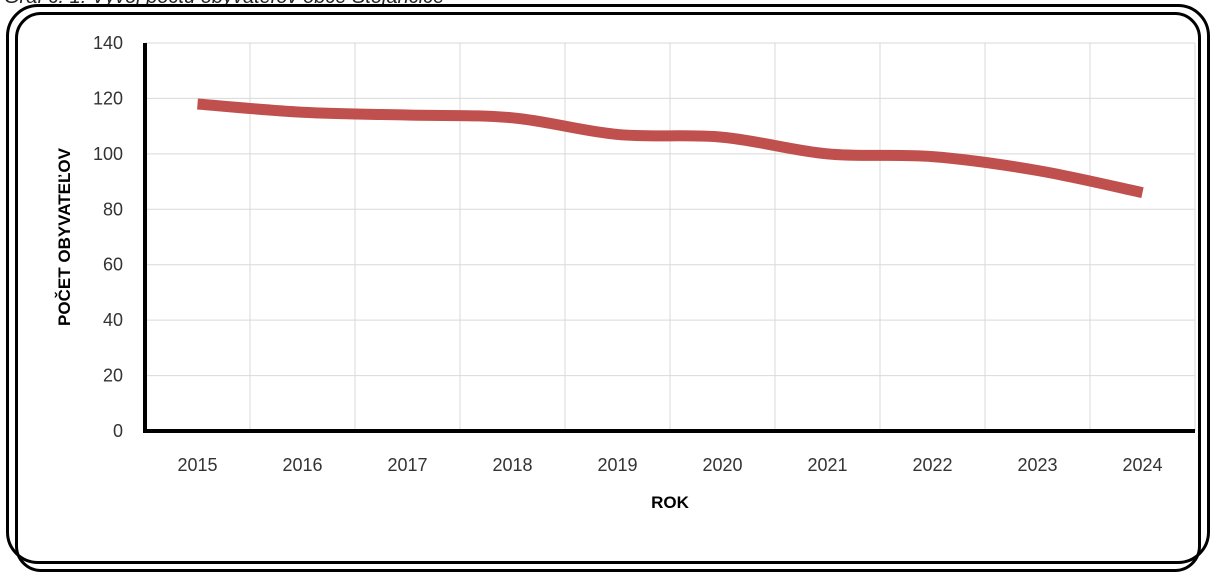 This screenshot has width=1216, height=572. What do you see at coordinates (302, 465) in the screenshot?
I see `x-tick-label: 2016` at bounding box center [302, 465].